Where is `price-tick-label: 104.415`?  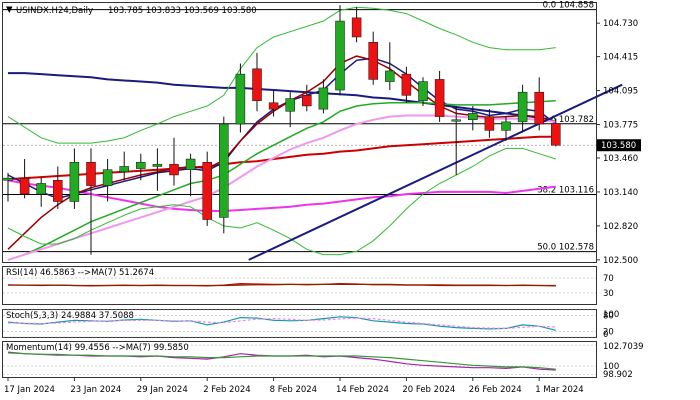
price-tick-label: 104.415 is located at coordinates (620, 58).